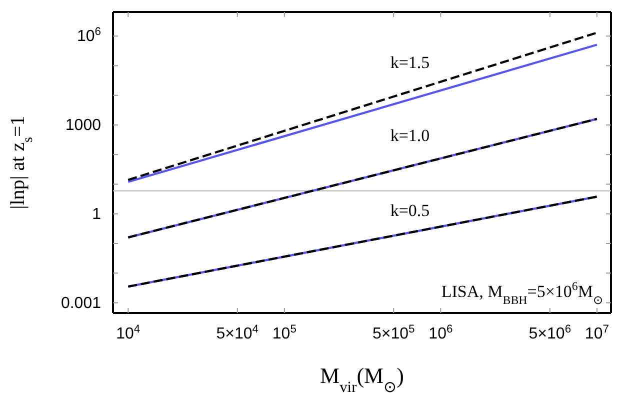 This screenshot has width=623, height=393. I want to click on x-tick-label: 5×10$^{5}$, so click(393, 332).